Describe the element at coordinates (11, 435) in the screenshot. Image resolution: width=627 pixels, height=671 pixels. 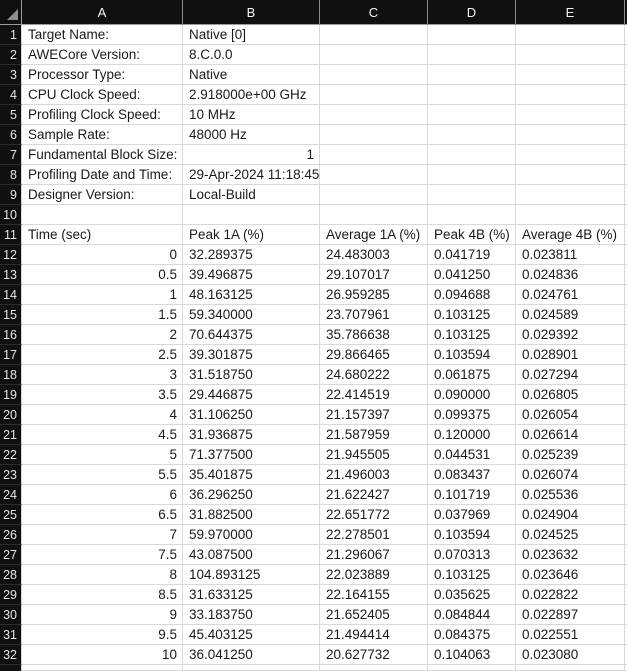
I see `row-header-21: 21` at that location.